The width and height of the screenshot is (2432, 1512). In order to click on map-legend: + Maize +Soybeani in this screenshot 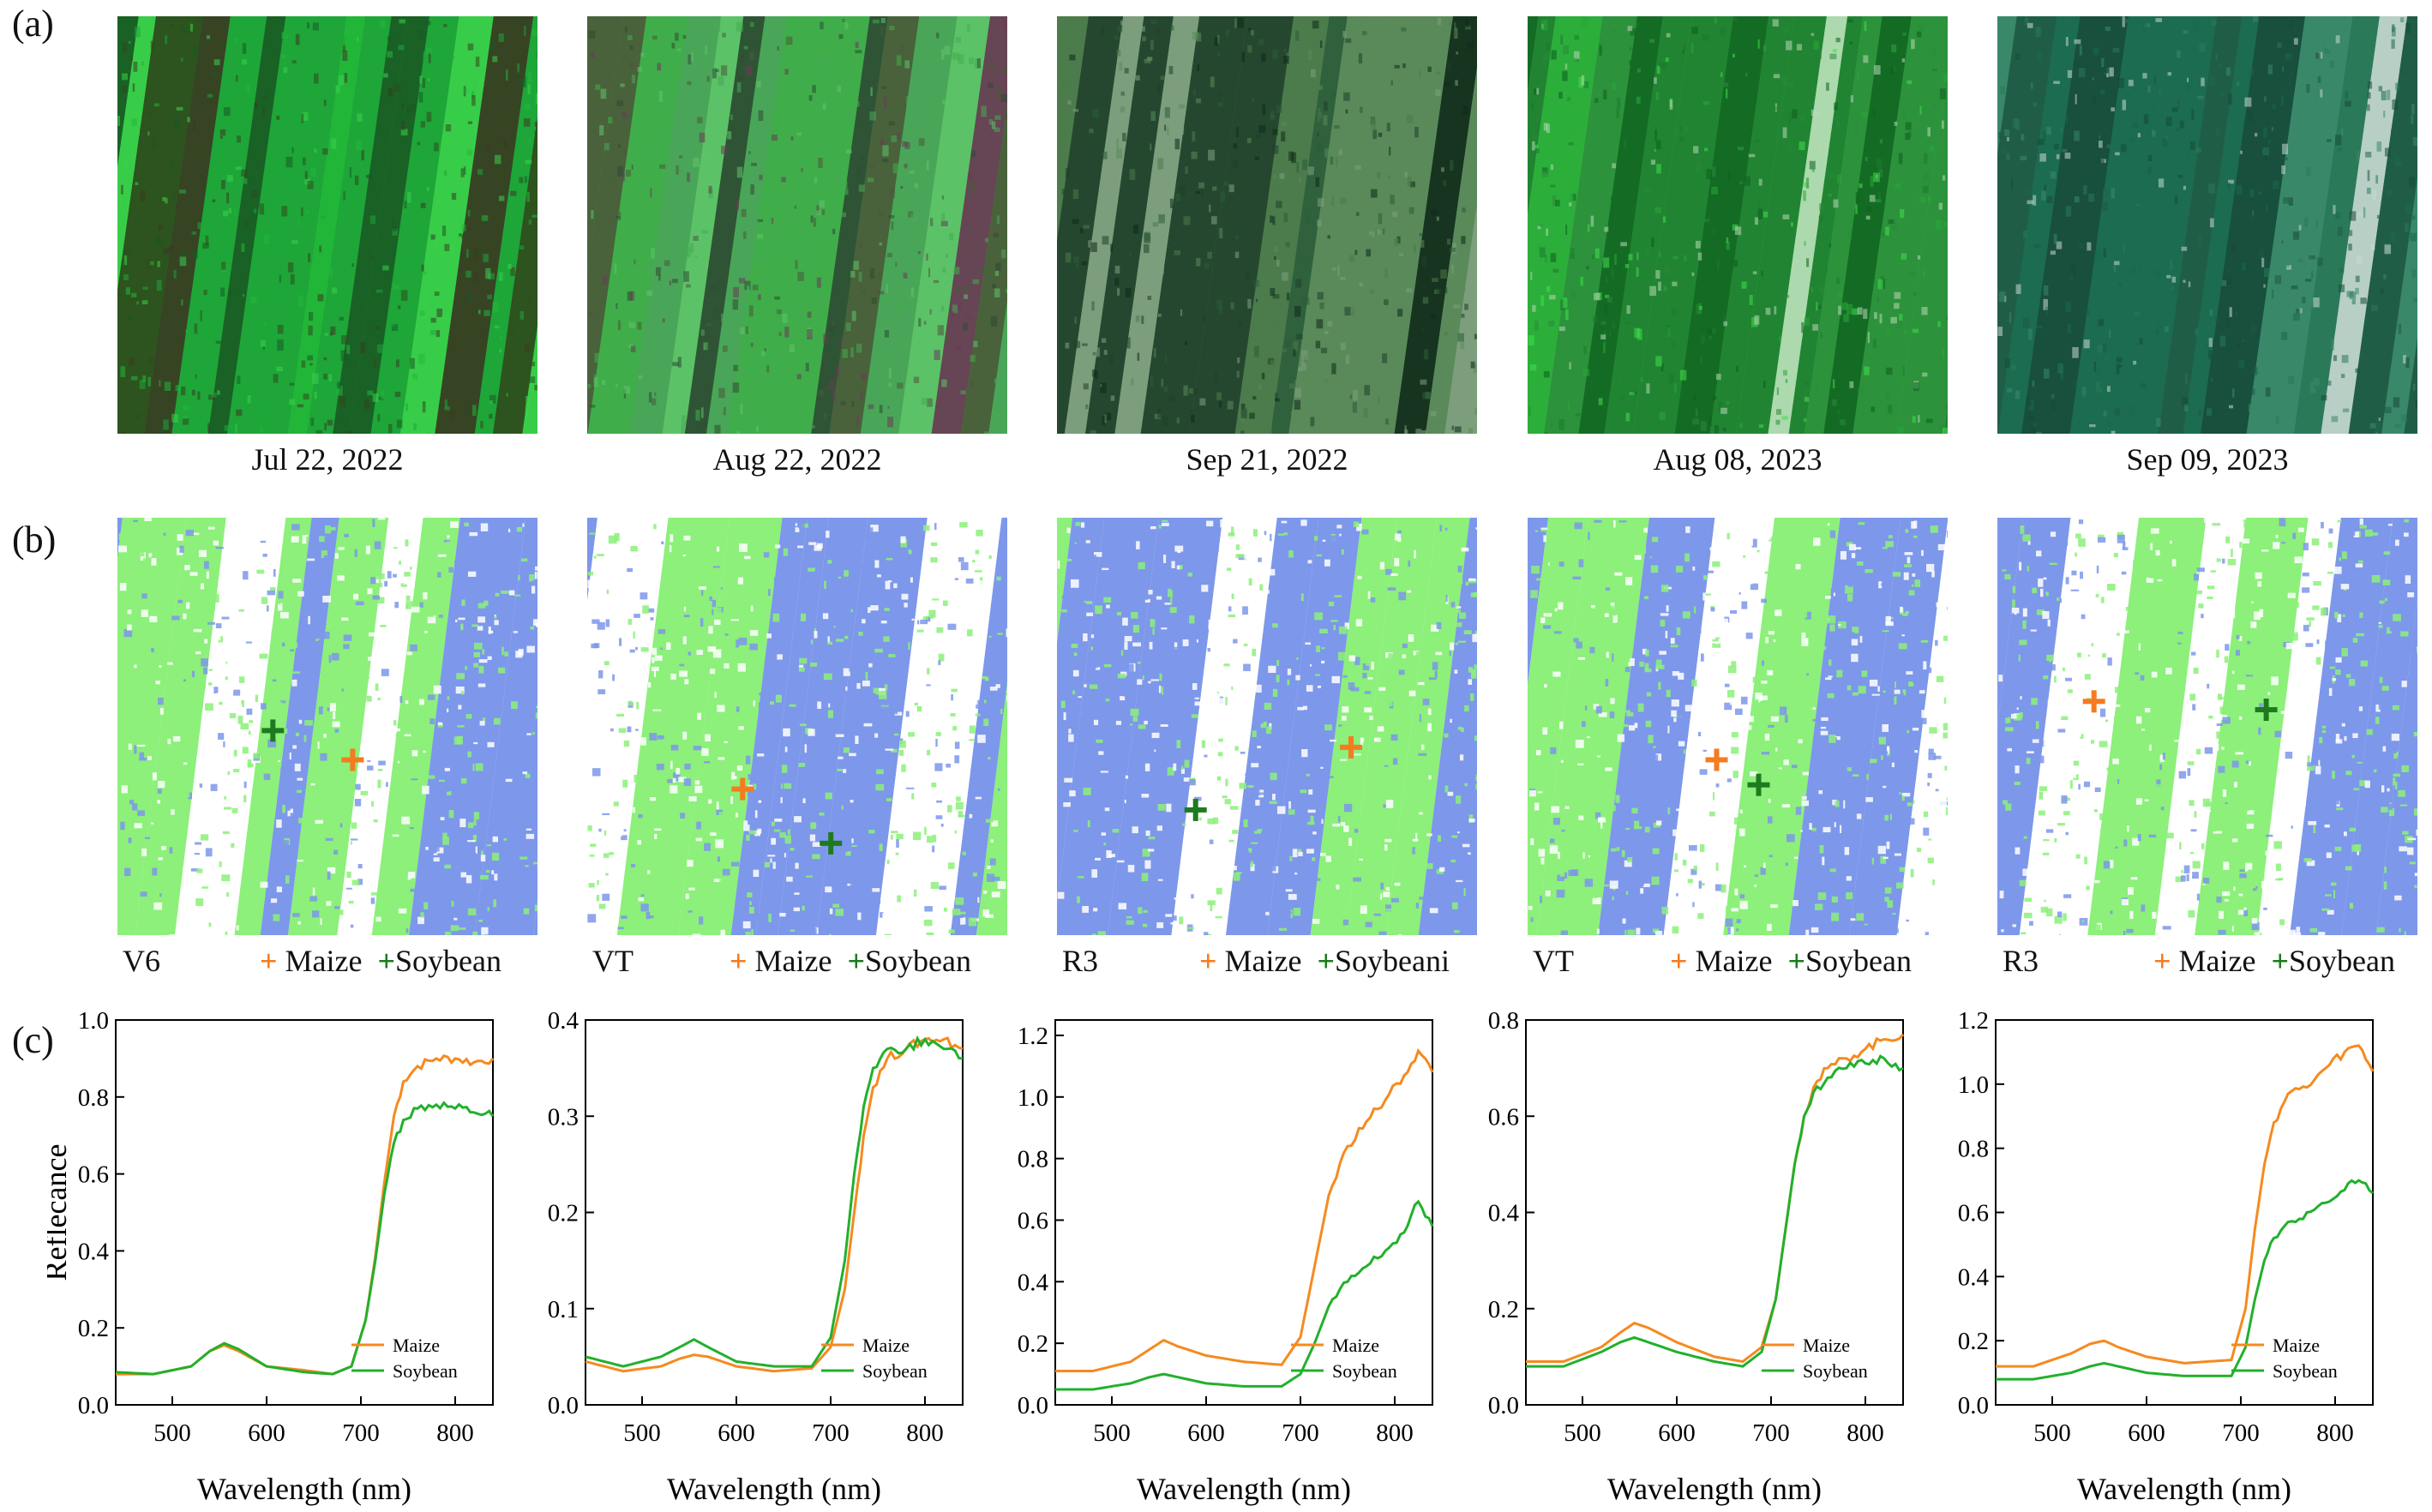, I will do `click(1325, 961)`.